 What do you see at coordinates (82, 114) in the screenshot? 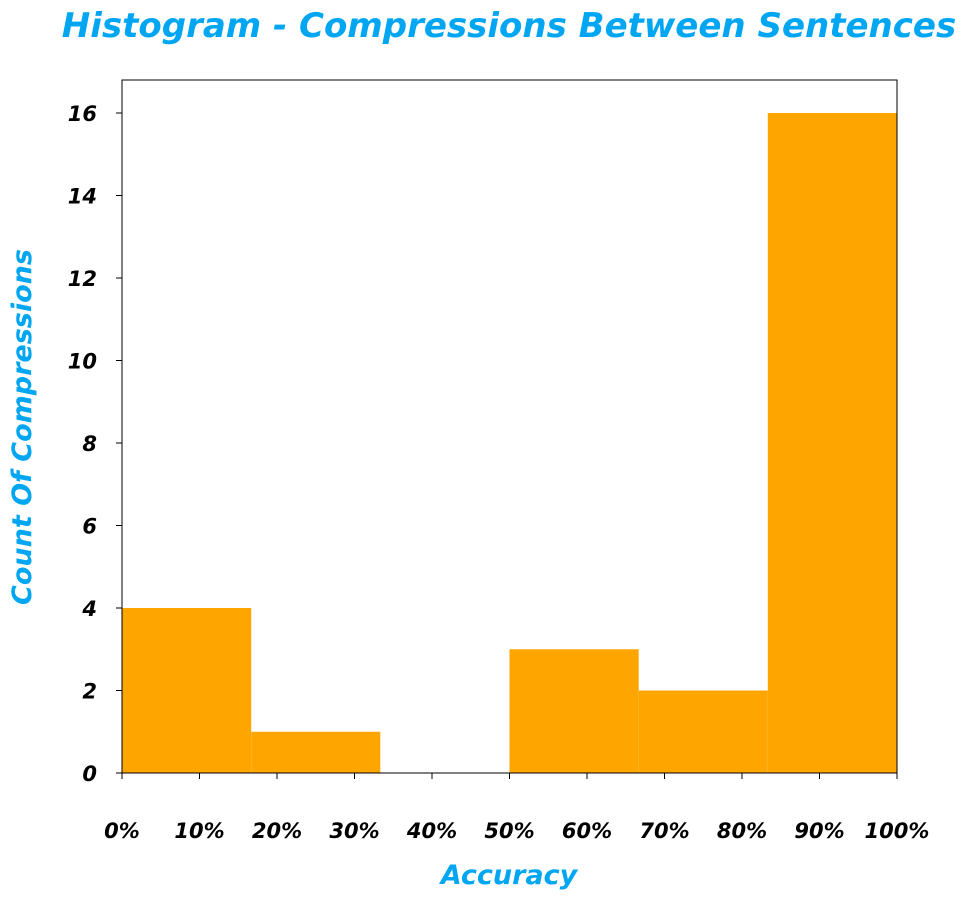
I see `y-tick-label: 16` at bounding box center [82, 114].